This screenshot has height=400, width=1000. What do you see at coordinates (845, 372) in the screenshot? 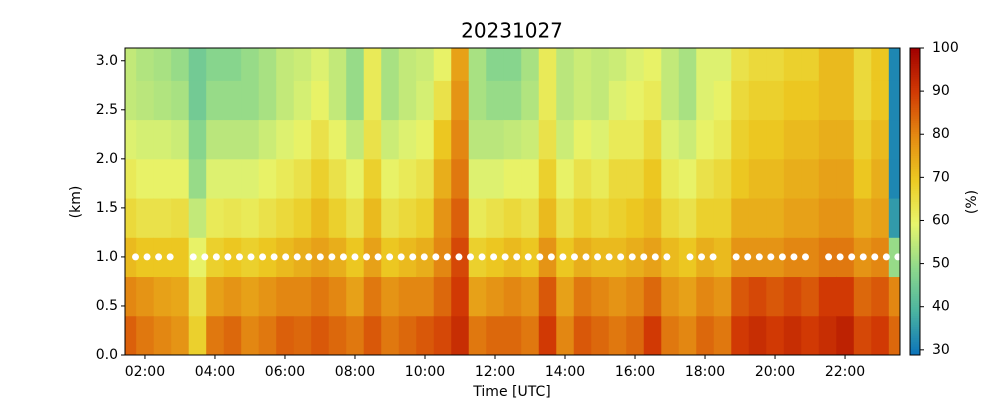
I see `x-tick-label: 22:00` at bounding box center [845, 372].